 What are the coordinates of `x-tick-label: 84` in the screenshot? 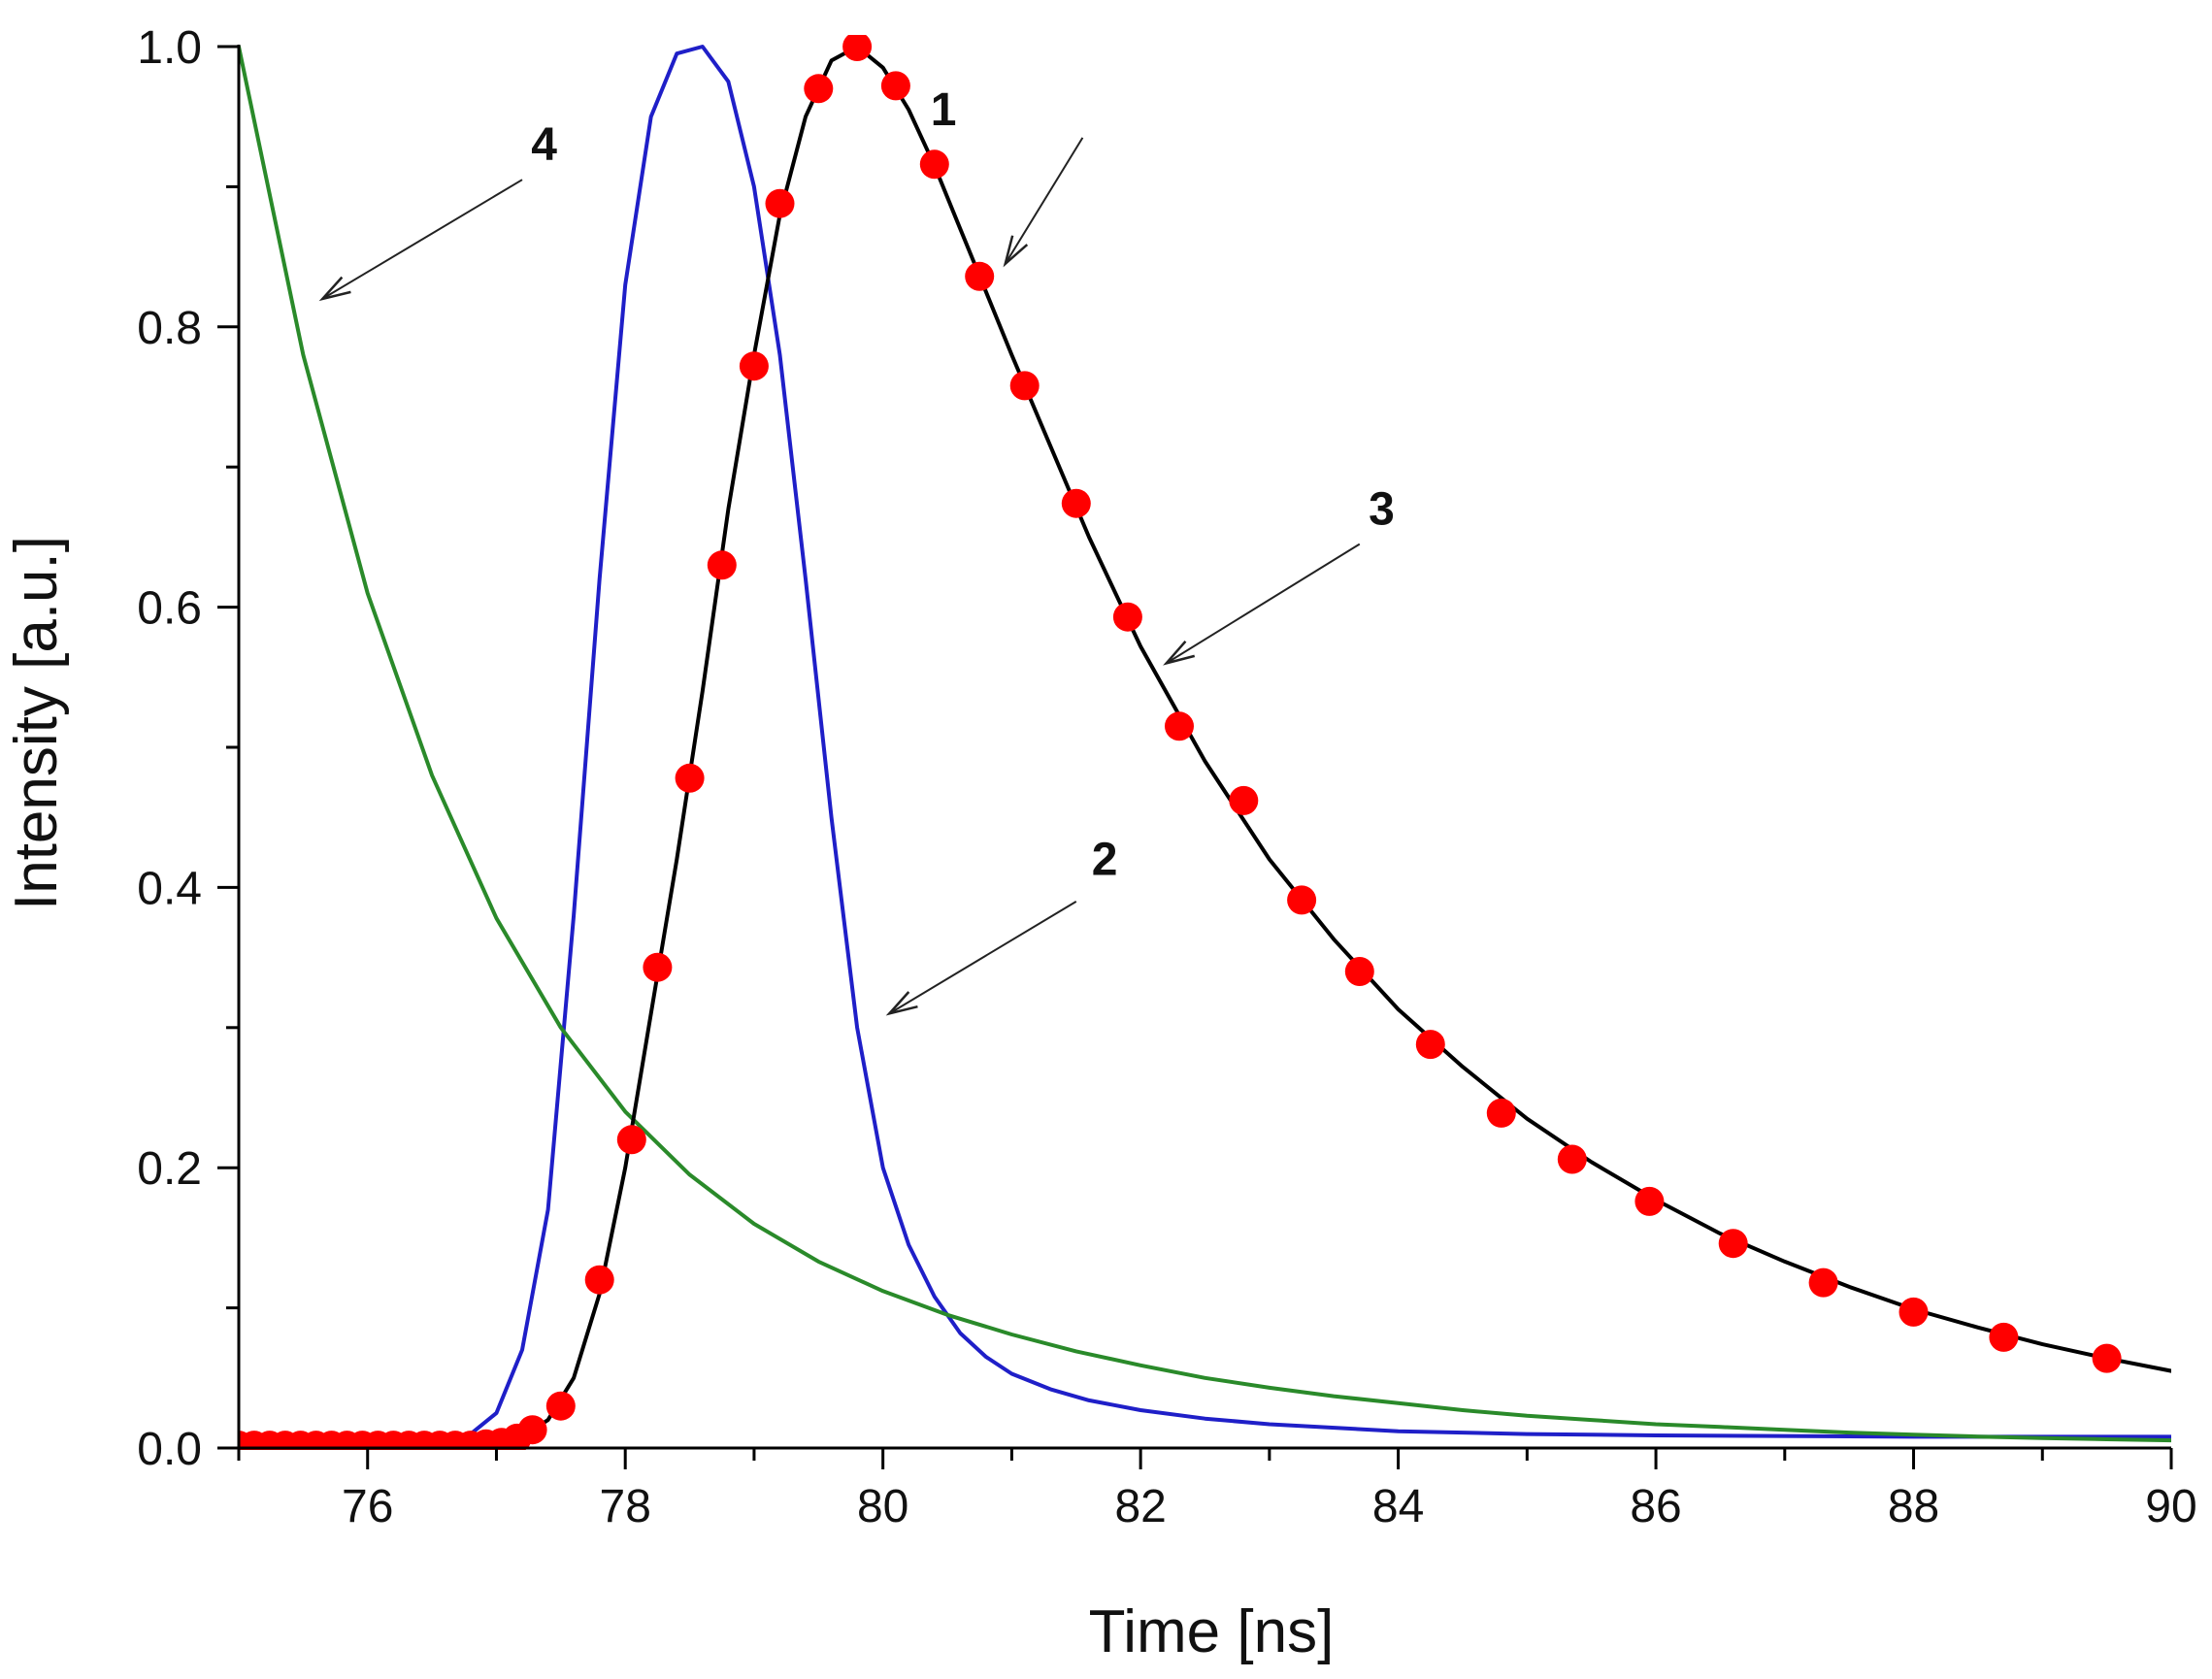 It's located at (1398, 1507).